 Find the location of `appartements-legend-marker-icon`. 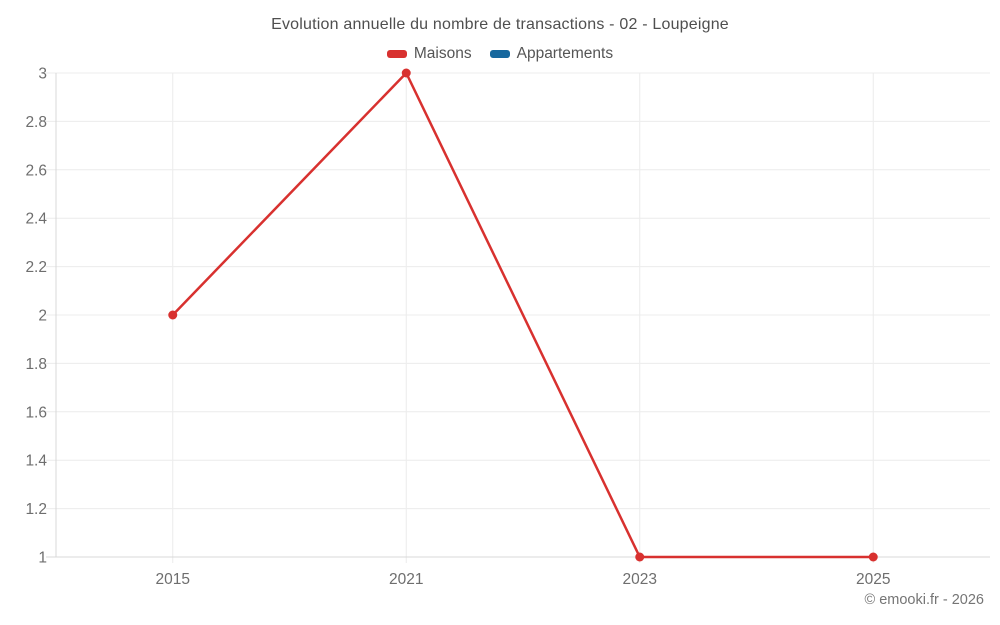

appartements-legend-marker-icon is located at coordinates (499, 54).